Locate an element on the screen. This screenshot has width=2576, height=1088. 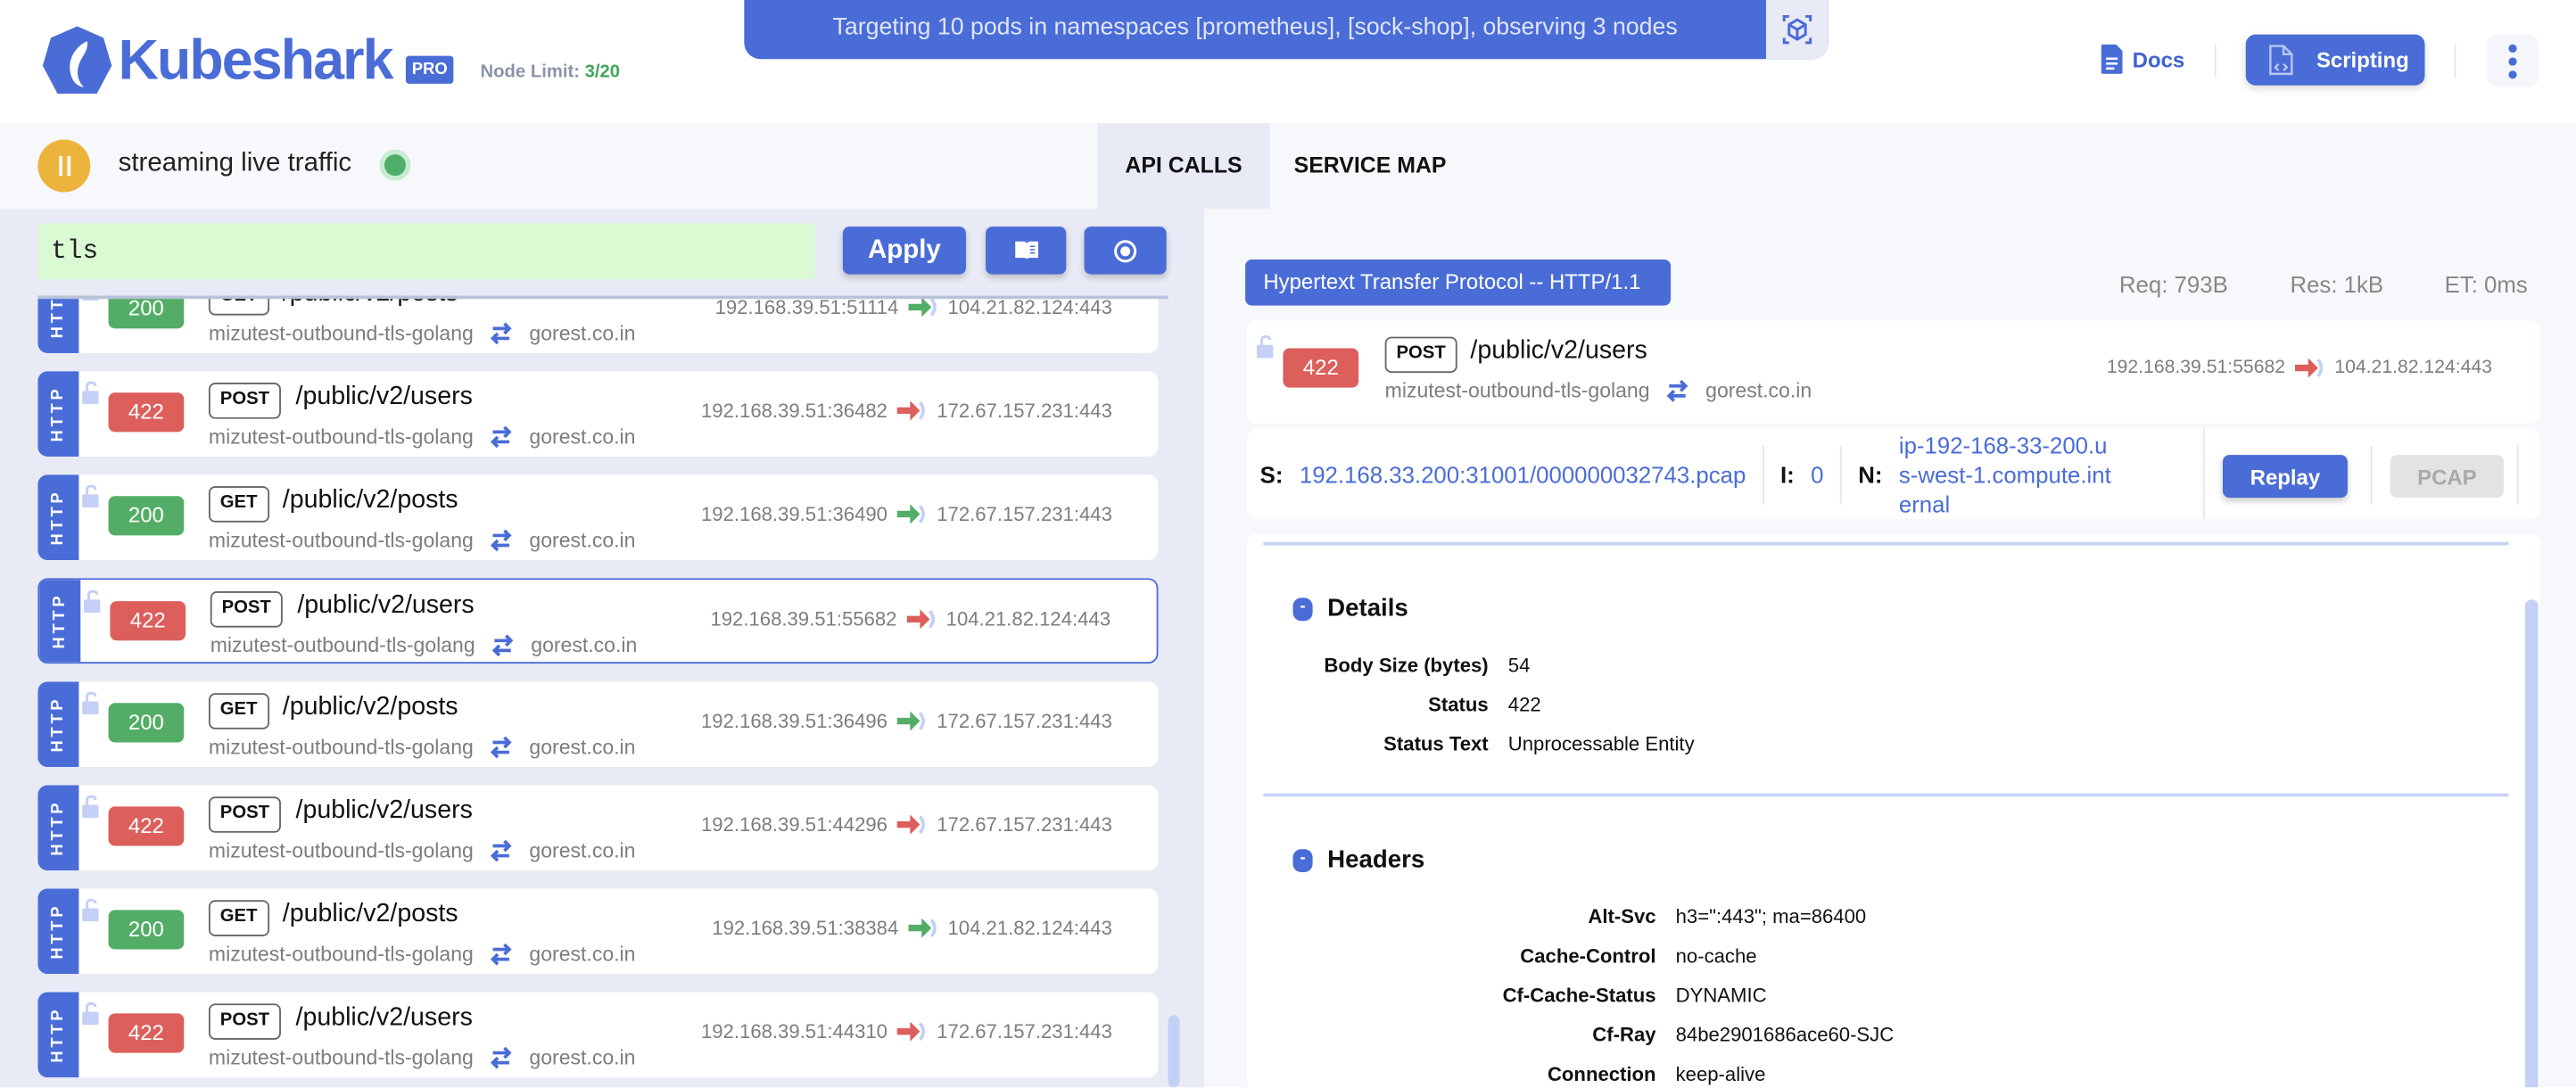
brand-row: Kubeshark PRO Node Limit: 3/20 is located at coordinates (370, 61).